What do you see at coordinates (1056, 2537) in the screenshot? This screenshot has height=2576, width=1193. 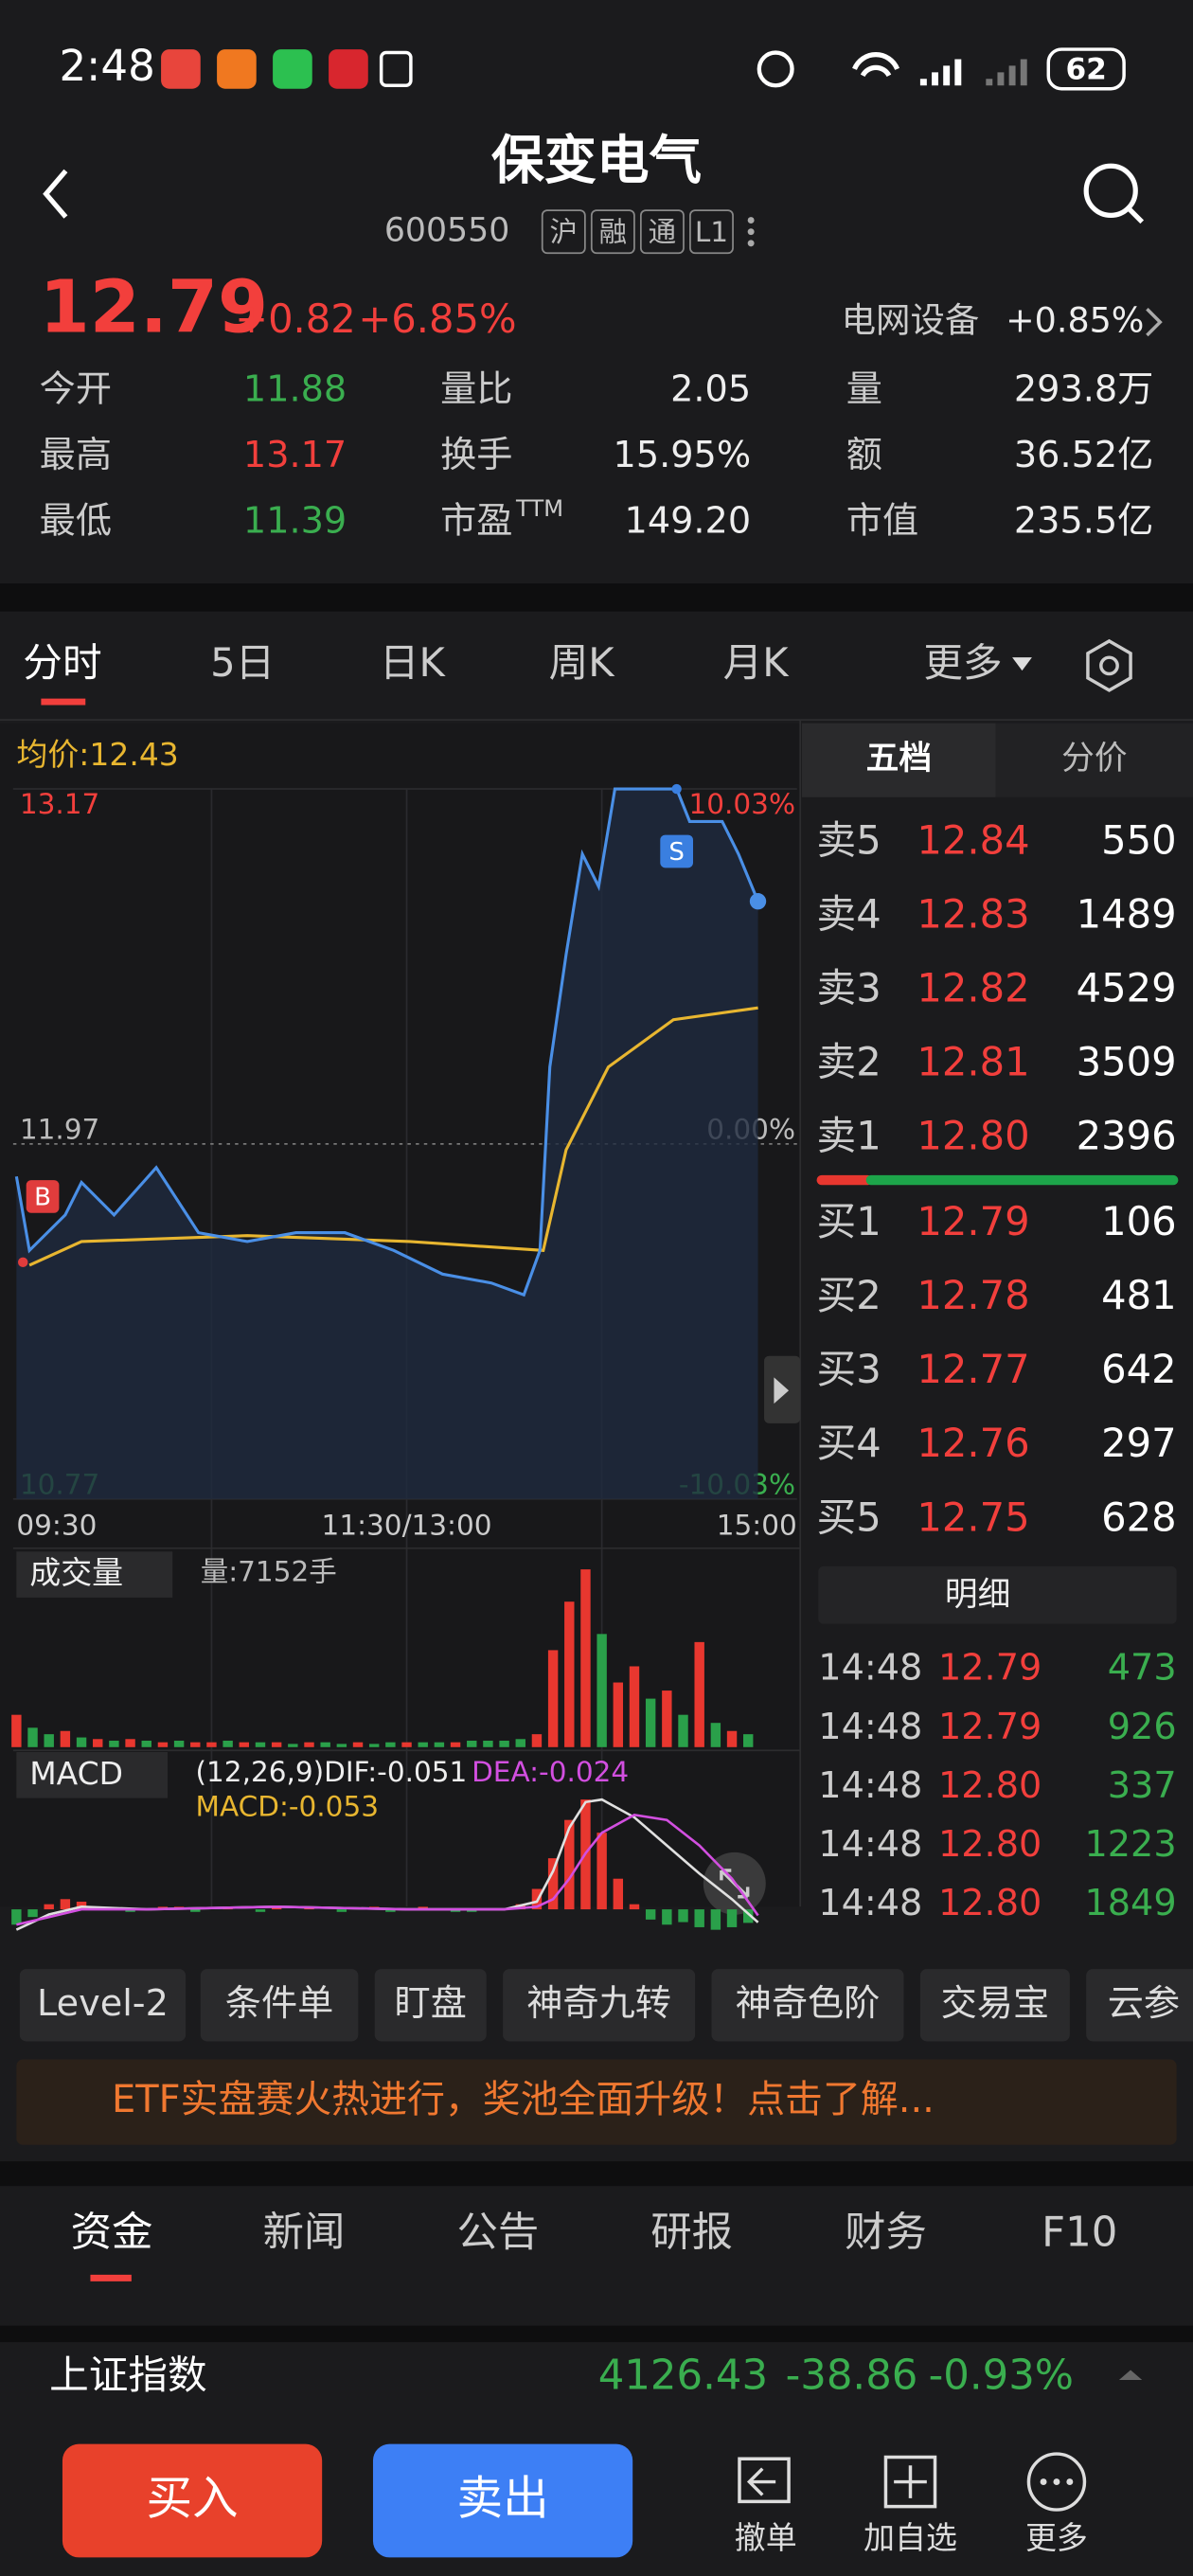 I see `action-label: 更多` at bounding box center [1056, 2537].